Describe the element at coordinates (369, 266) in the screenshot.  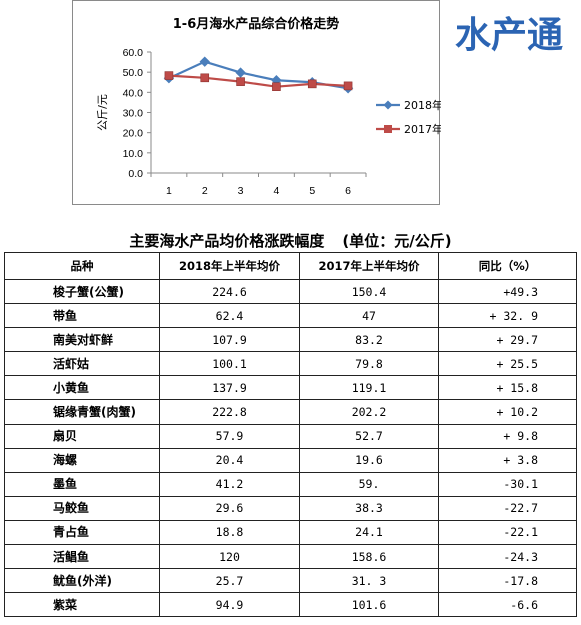
I see `header-2017-avg: 2017年上半年均价` at that location.